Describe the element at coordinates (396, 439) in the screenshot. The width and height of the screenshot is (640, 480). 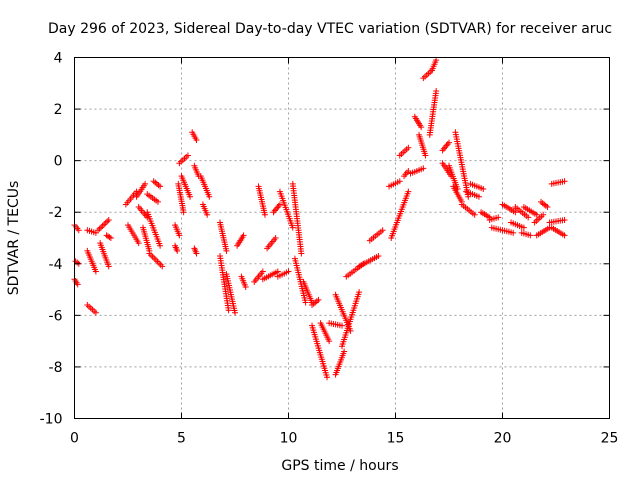
I see `x-tick-label: 15` at that location.